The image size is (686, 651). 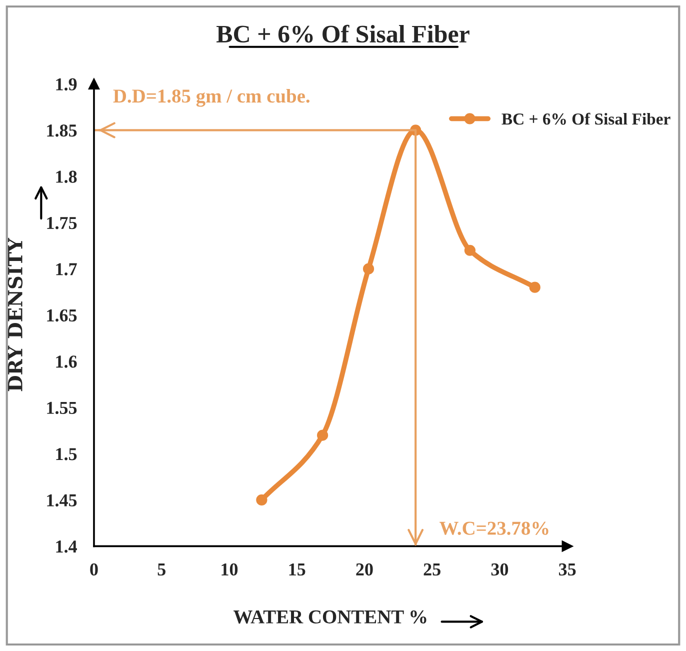 I want to click on x-tick-label: 0, so click(x=94, y=569).